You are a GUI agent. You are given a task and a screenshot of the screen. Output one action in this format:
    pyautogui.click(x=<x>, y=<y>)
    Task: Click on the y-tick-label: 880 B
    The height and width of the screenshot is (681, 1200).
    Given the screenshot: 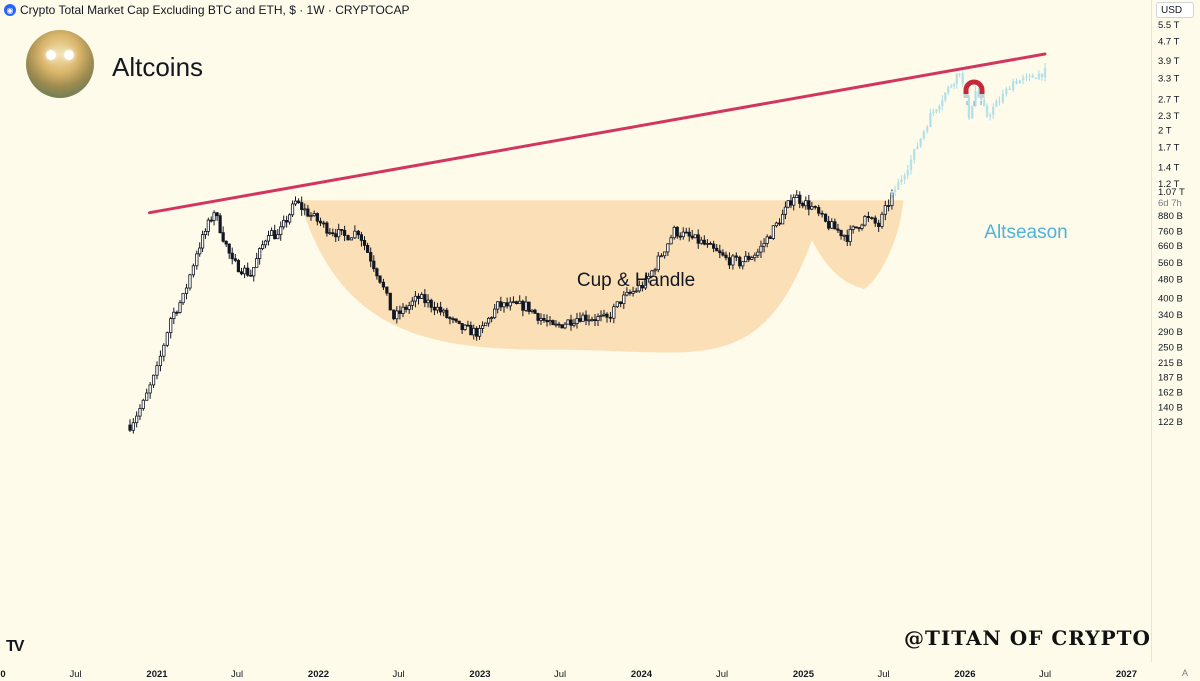 What is the action you would take?
    pyautogui.click(x=1170, y=216)
    